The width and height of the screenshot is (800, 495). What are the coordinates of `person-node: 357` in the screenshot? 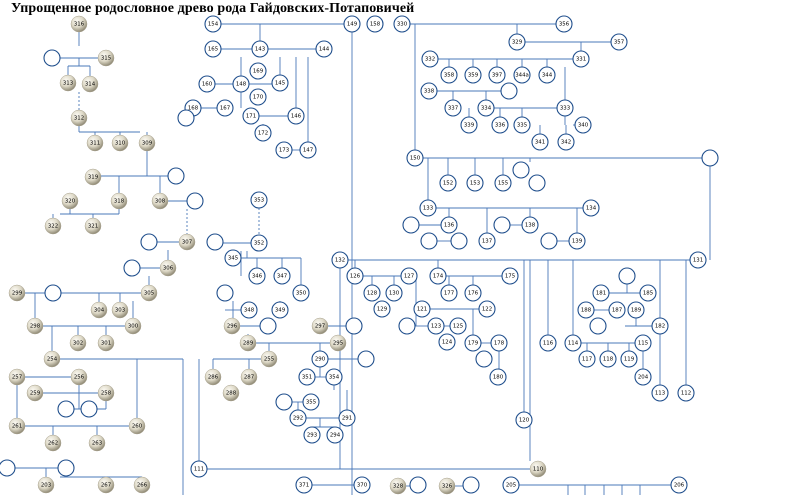 It's located at (619, 42).